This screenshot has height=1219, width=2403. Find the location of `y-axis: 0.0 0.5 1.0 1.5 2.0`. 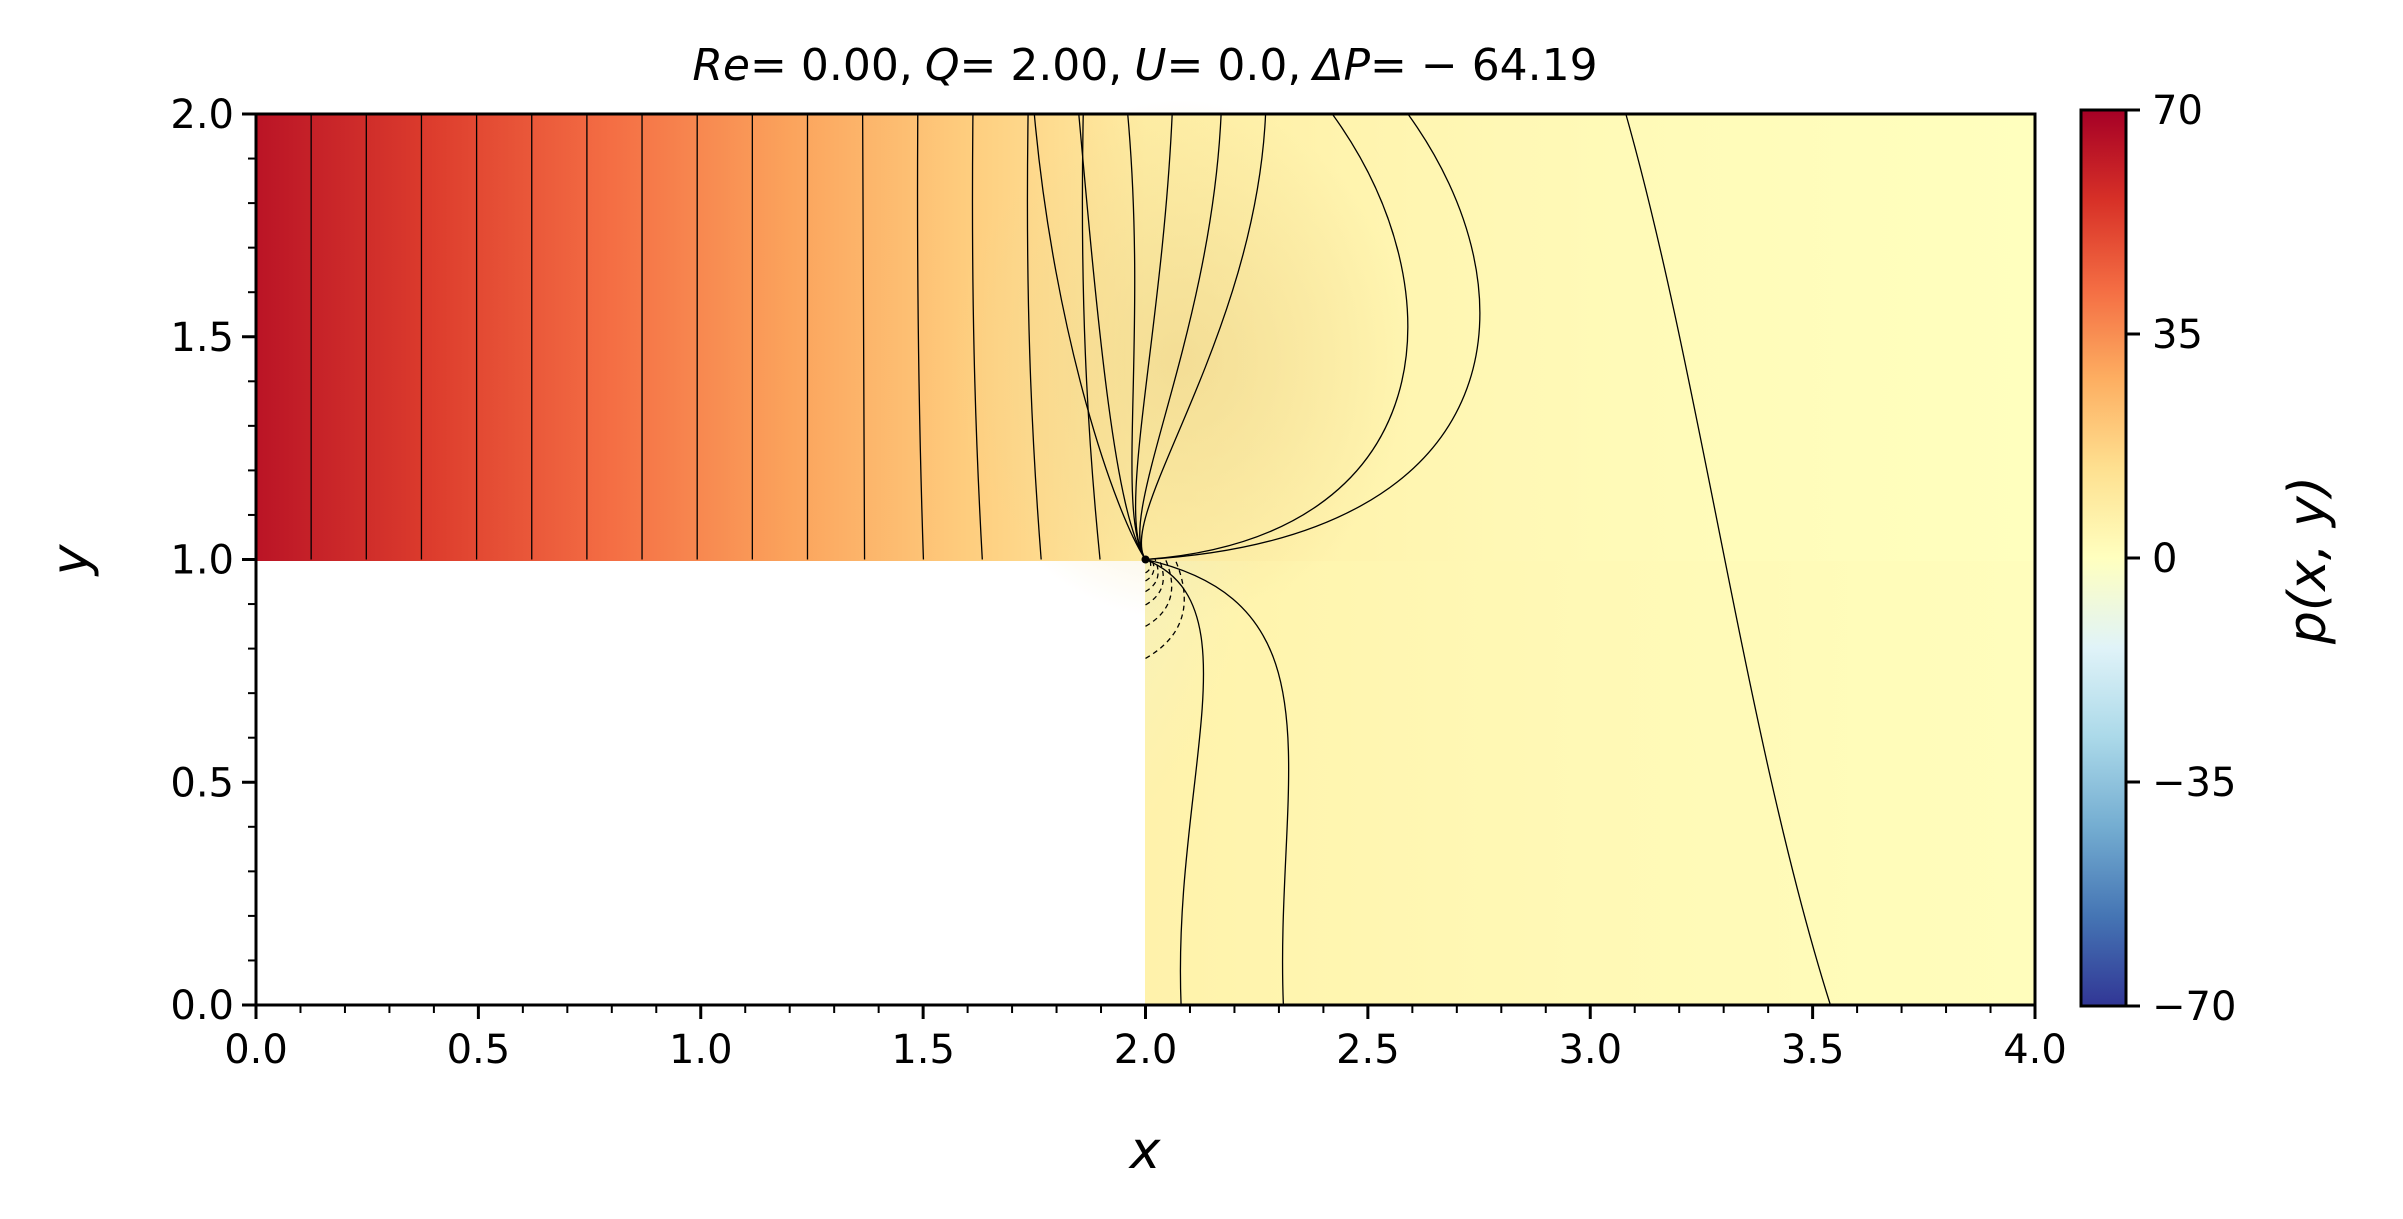

y-axis: 0.0 0.5 1.0 1.5 2.0 is located at coordinates (213, 560).